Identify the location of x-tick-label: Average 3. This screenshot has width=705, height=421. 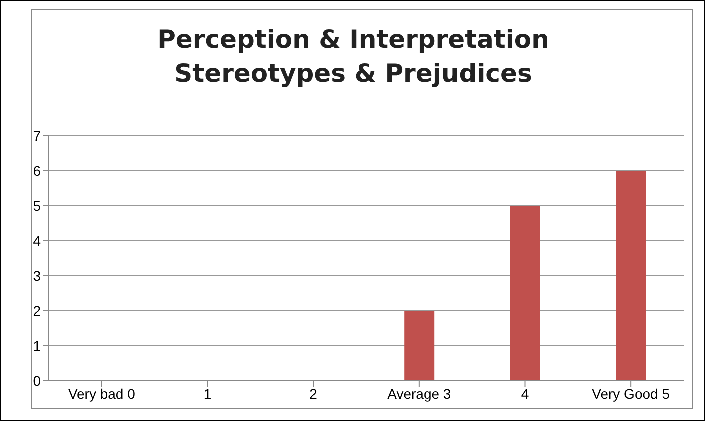
(420, 394).